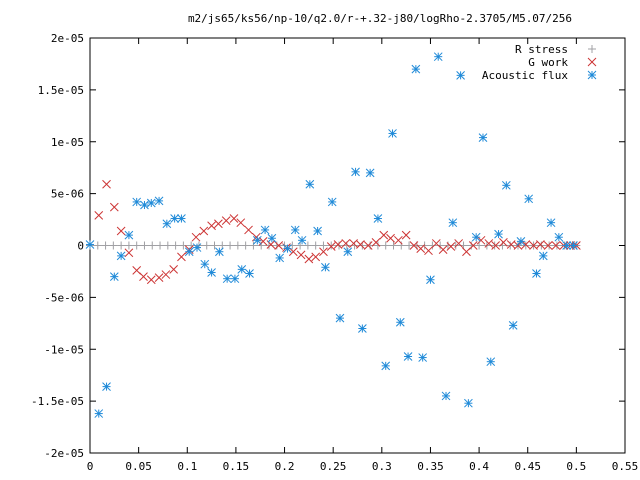 The width and height of the screenshot is (640, 480). I want to click on y-tick-label: 2e-05, so click(67, 38).